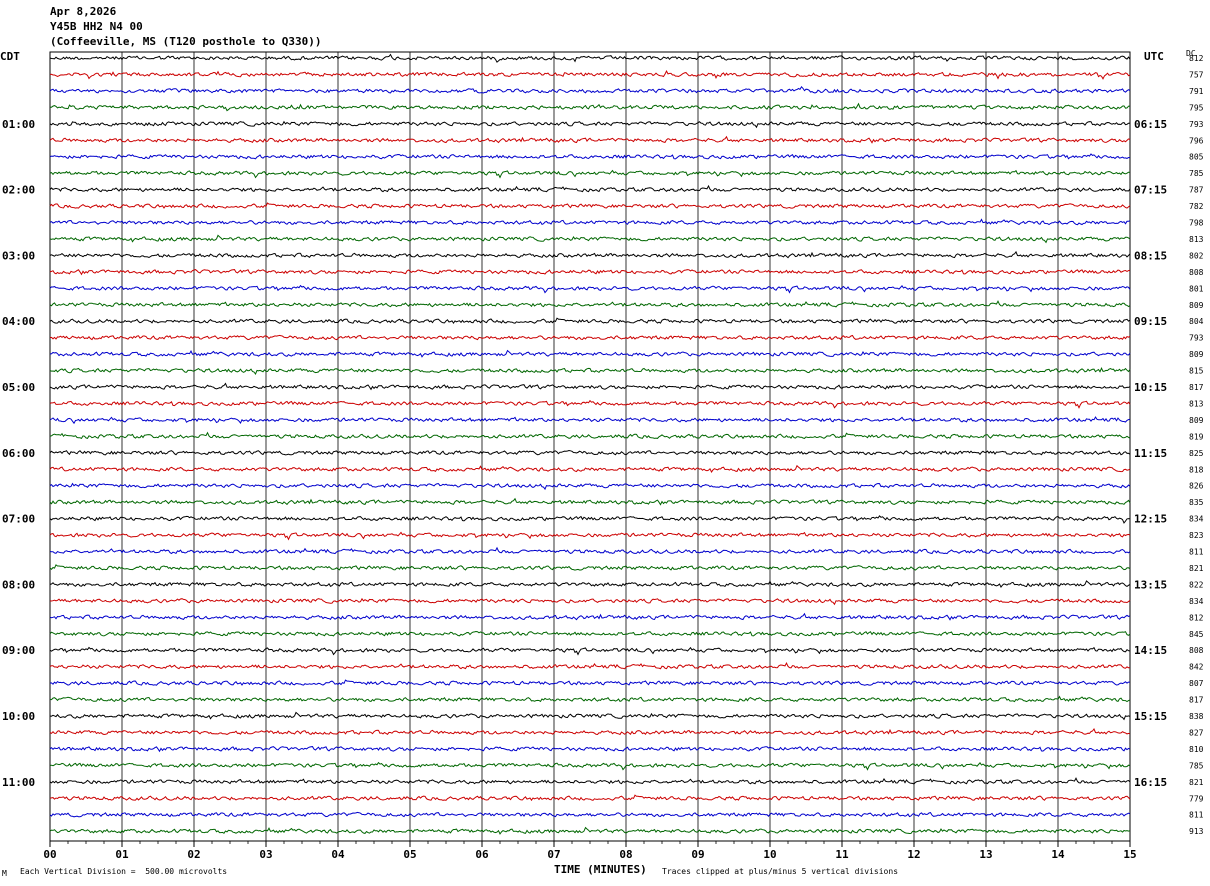 This screenshot has width=1210, height=886. Describe the element at coordinates (18, 255) in the screenshot. I see `left-time-label: 03:00` at that location.